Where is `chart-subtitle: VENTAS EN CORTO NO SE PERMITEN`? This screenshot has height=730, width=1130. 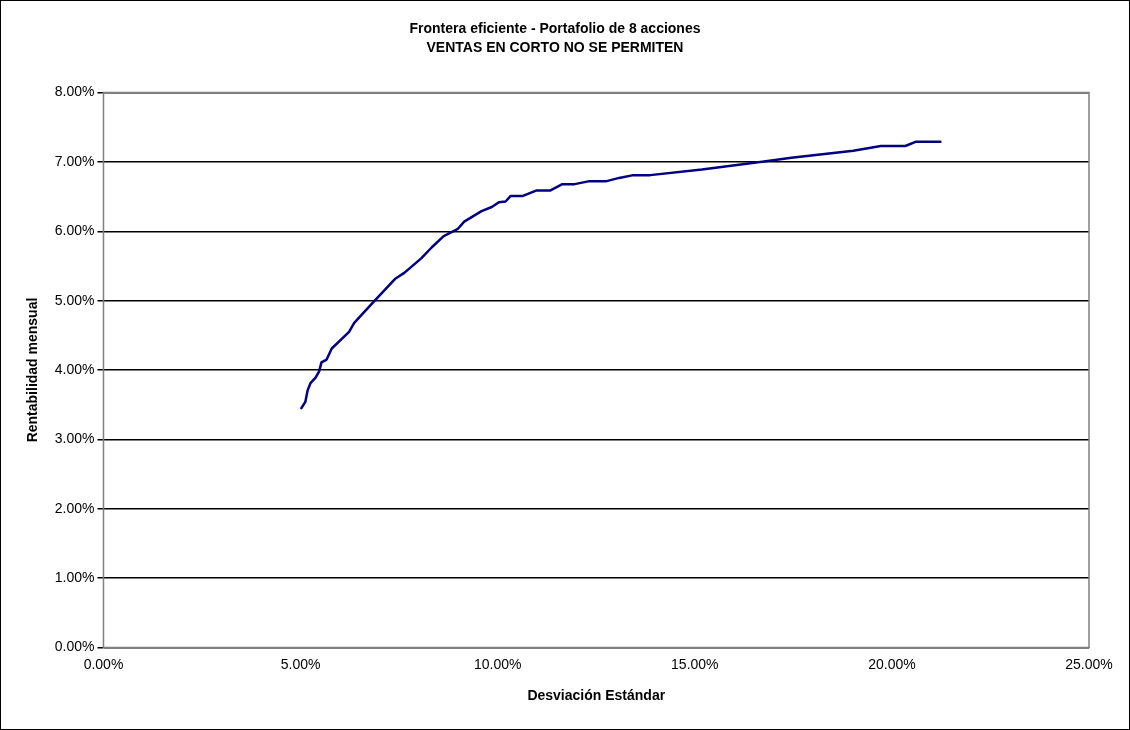
chart-subtitle: VENTAS EN CORTO NO SE PERMITEN is located at coordinates (555, 47).